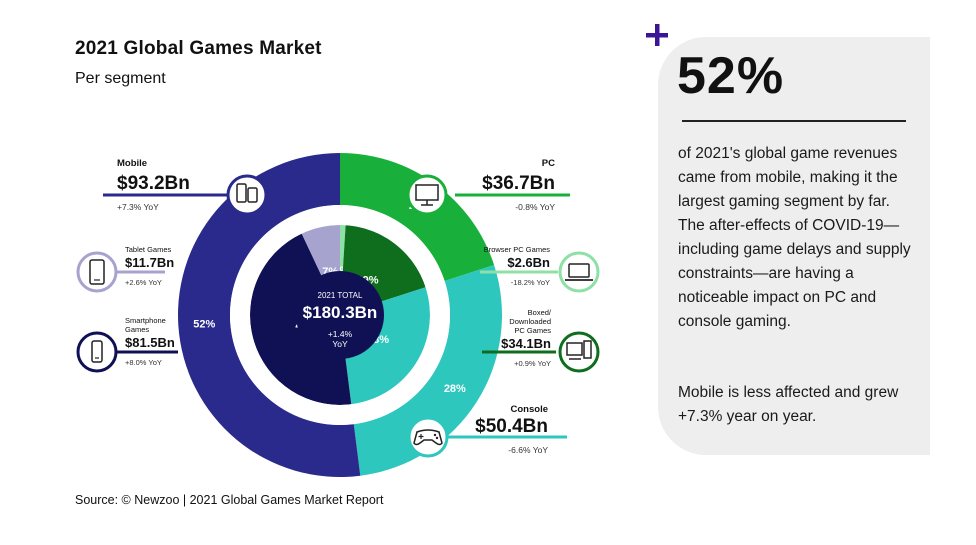 The image size is (976, 545). I want to click on smartphone-icon, so click(97, 352).